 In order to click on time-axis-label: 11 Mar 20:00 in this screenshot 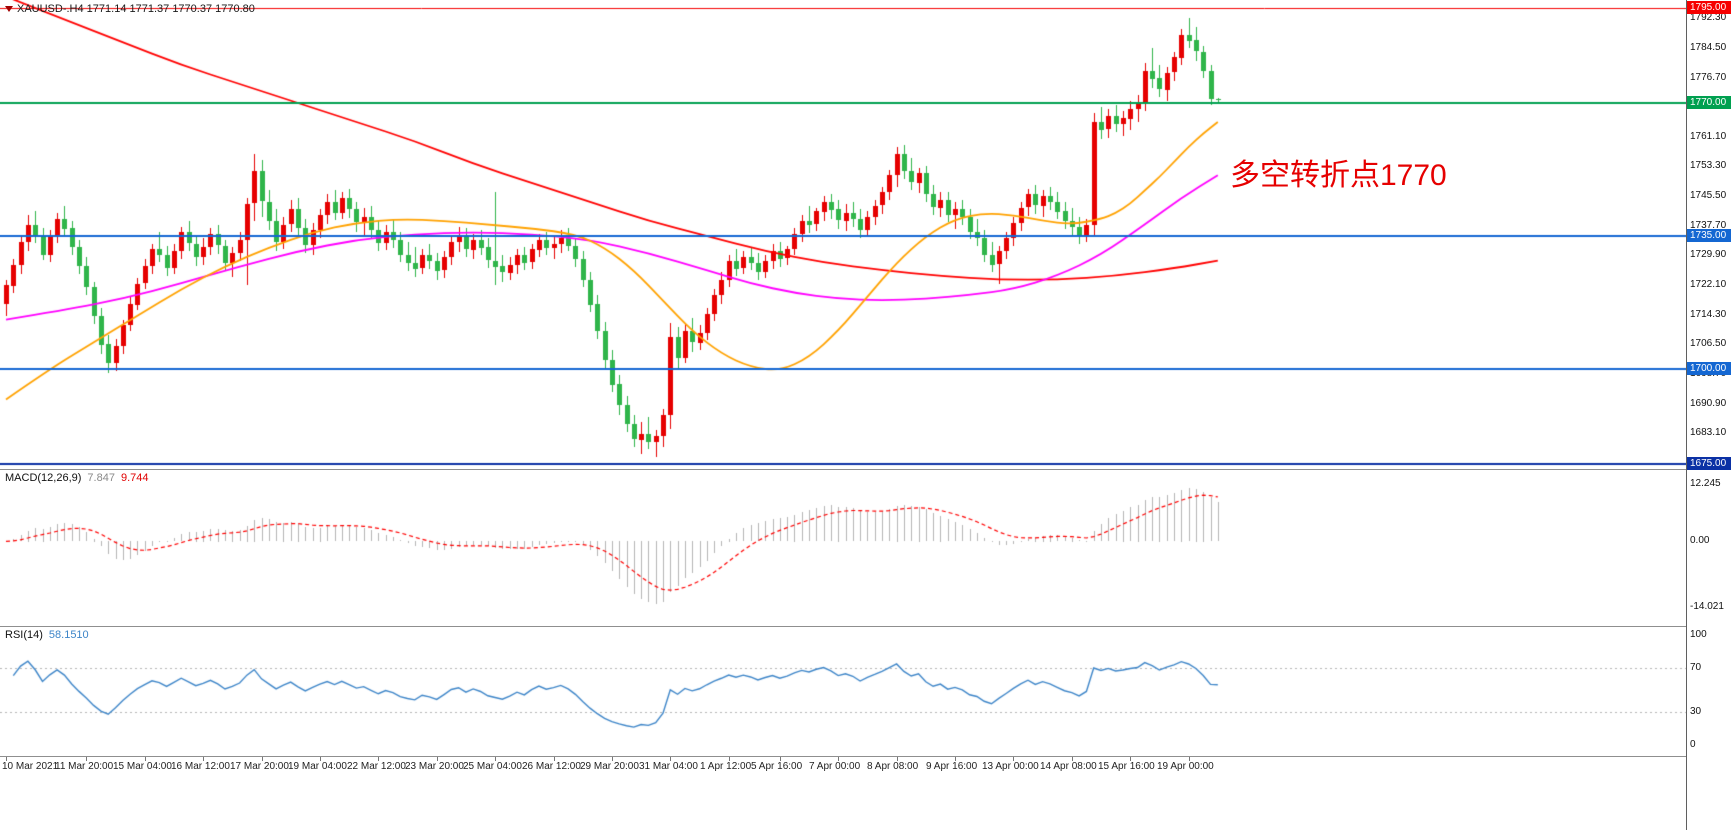, I will do `click(84, 766)`.